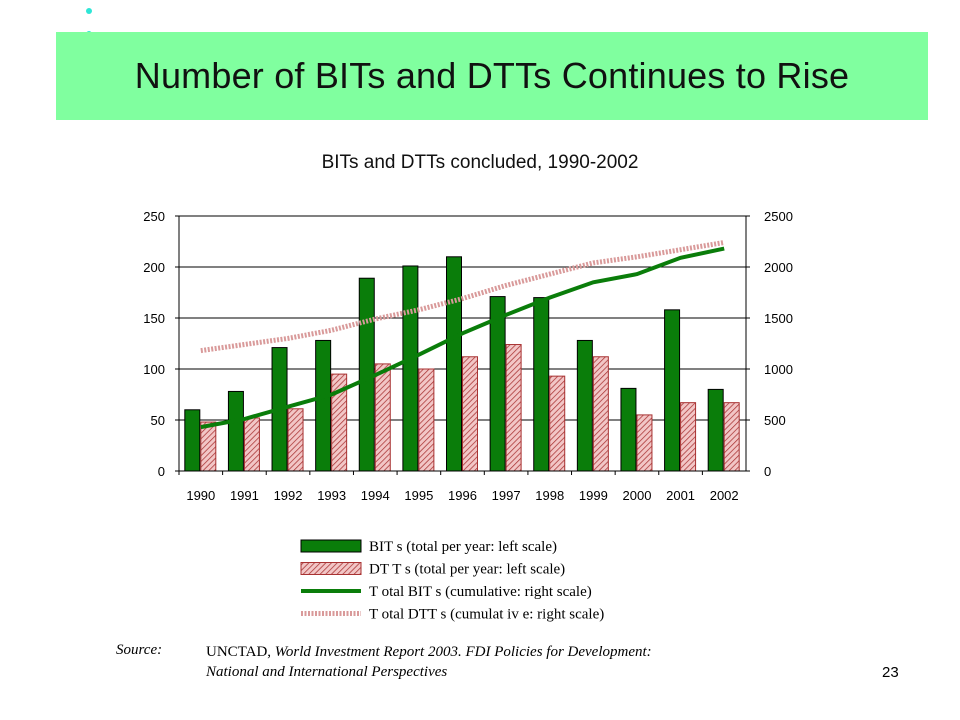  What do you see at coordinates (200, 495) in the screenshot?
I see `x-axis-tick-label: 1990` at bounding box center [200, 495].